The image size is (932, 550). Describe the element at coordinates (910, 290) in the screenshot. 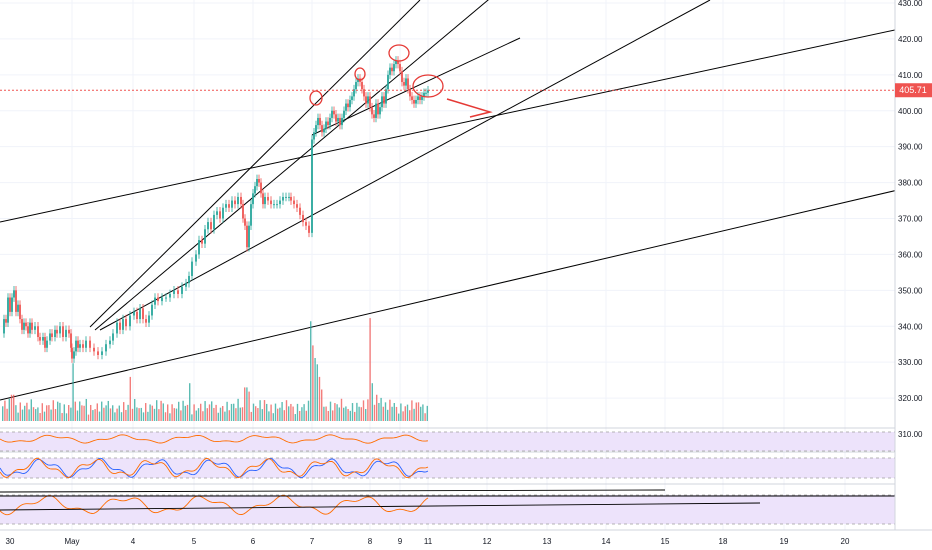

I see `y-tick-label: 350.00` at that location.